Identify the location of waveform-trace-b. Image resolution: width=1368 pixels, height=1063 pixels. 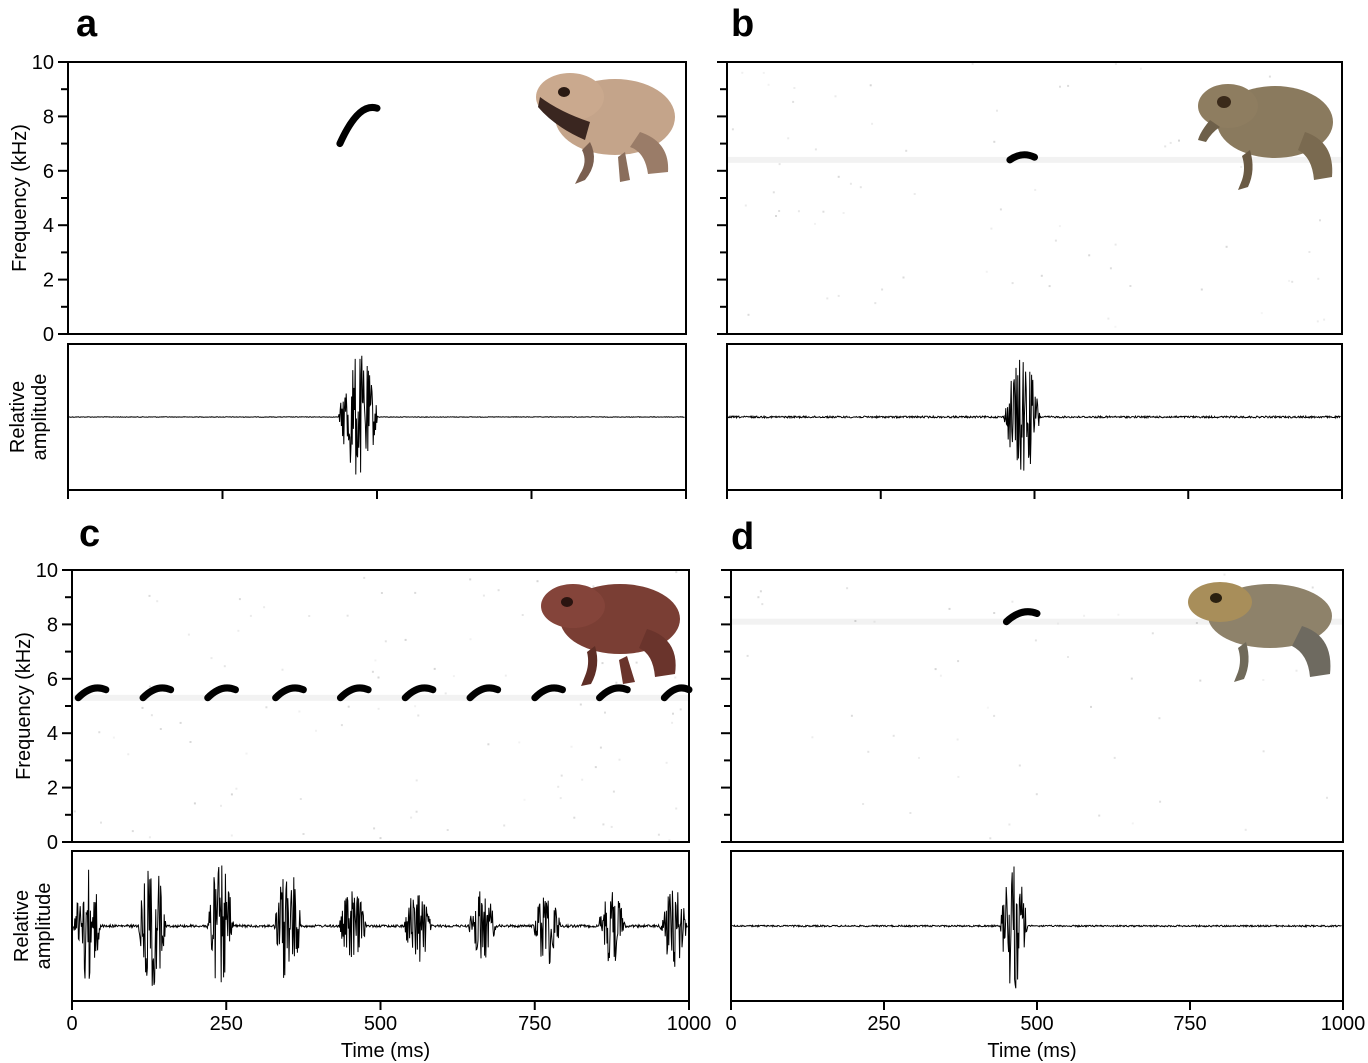
(1034, 415).